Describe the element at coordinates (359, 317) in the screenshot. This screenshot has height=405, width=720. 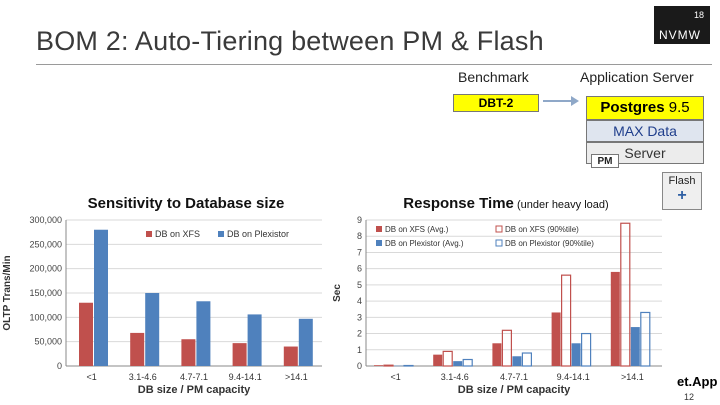
I see `y-tick-label: 3` at that location.